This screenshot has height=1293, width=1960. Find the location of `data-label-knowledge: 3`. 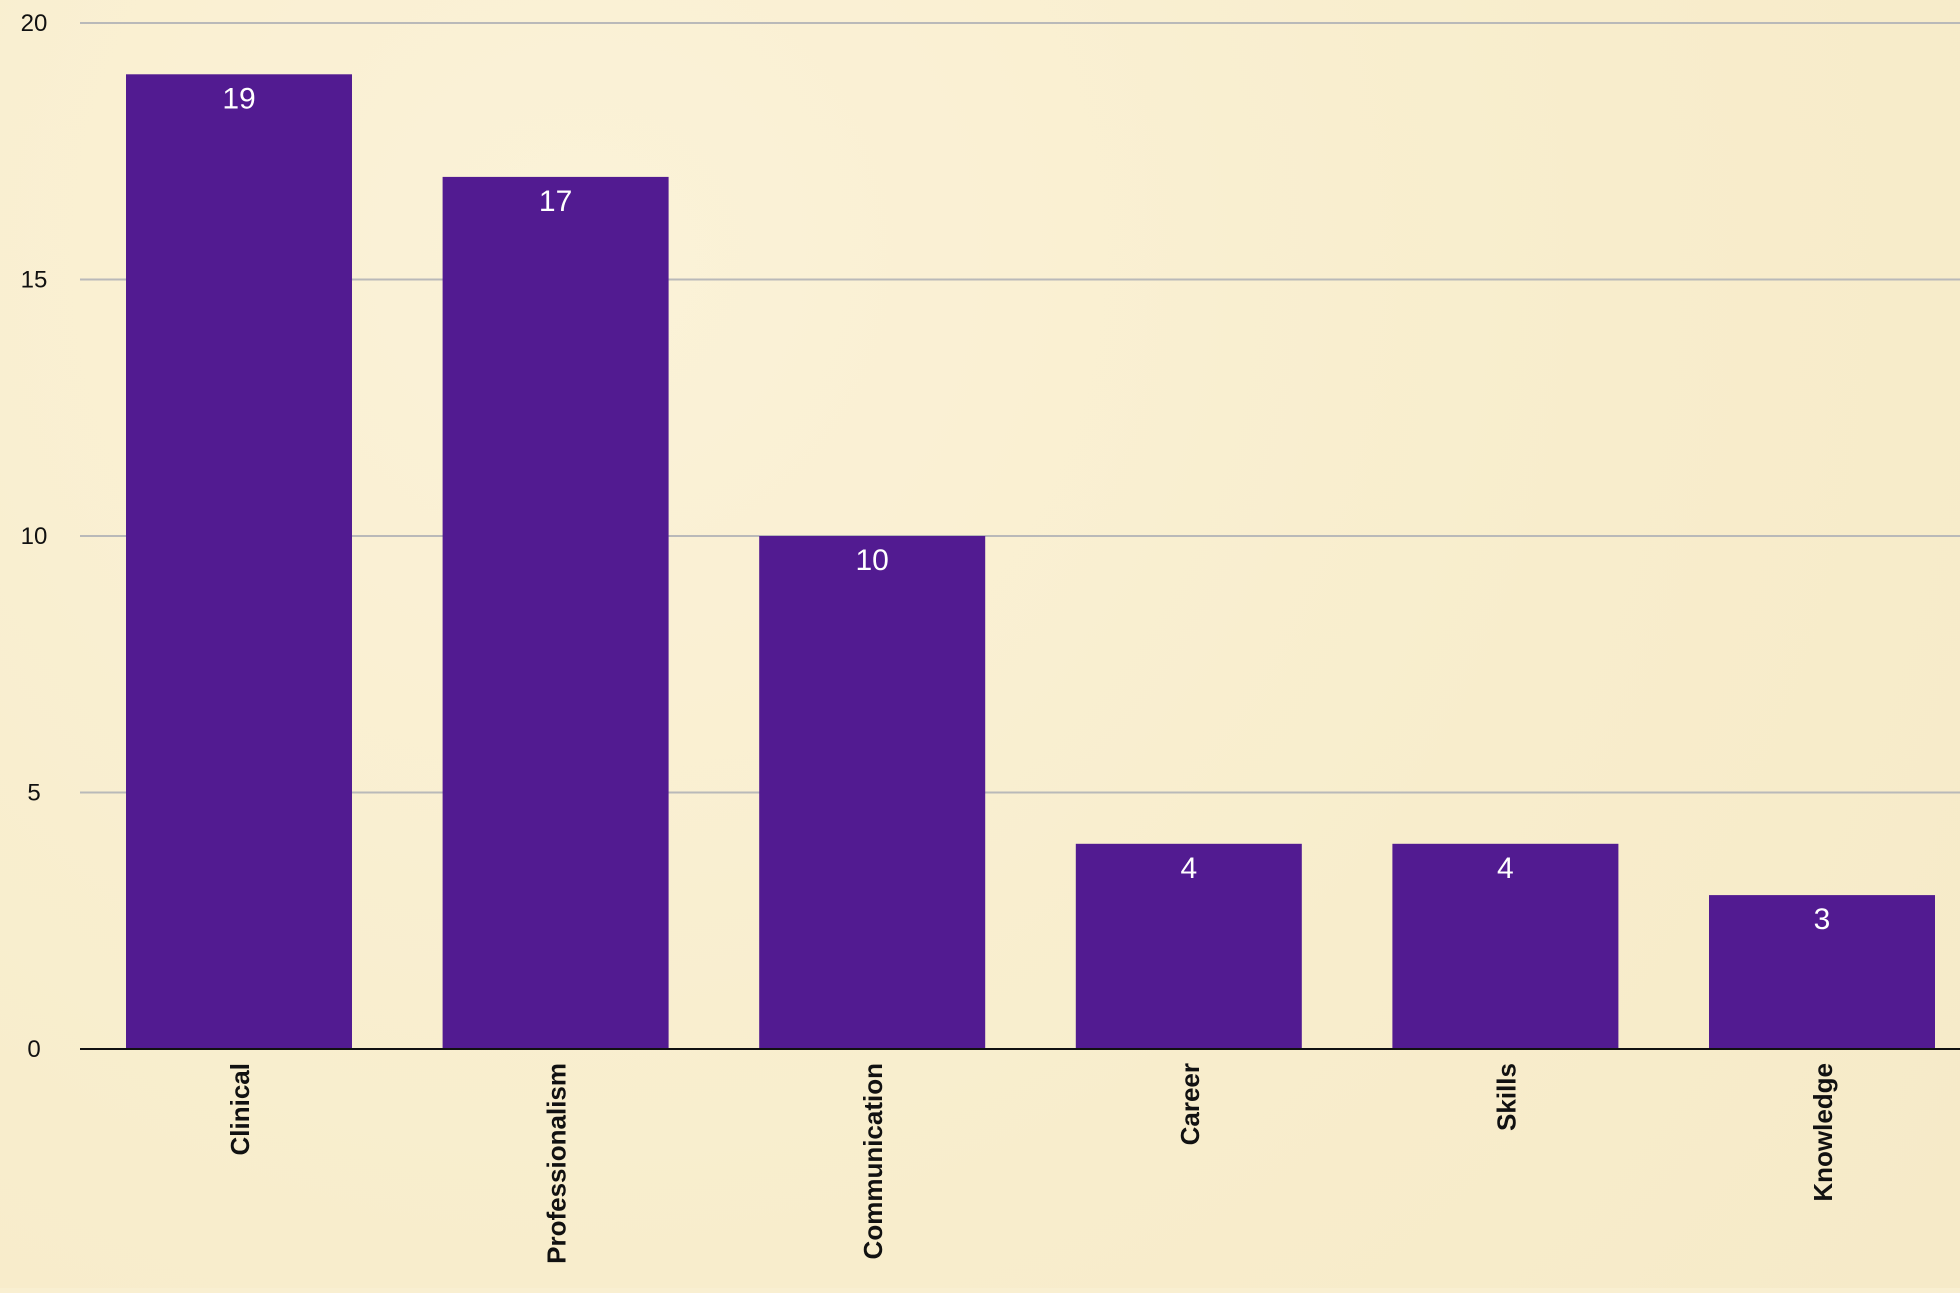

data-label-knowledge: 3 is located at coordinates (1822, 919).